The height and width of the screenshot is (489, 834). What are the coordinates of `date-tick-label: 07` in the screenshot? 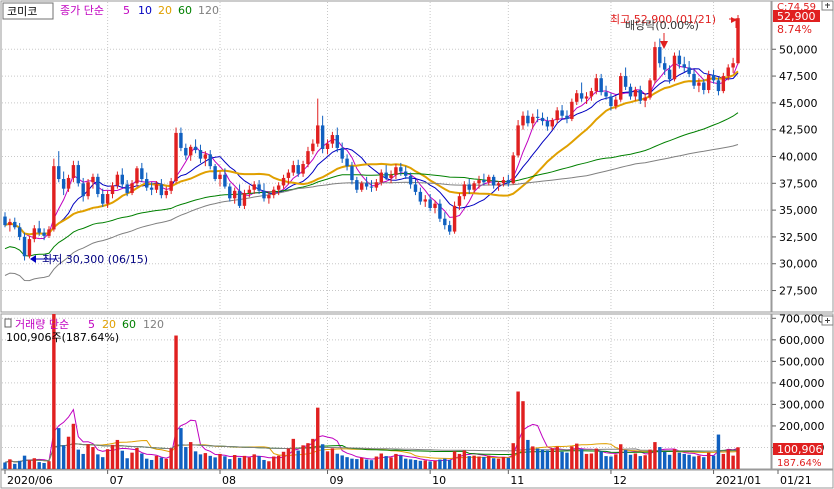 It's located at (117, 480).